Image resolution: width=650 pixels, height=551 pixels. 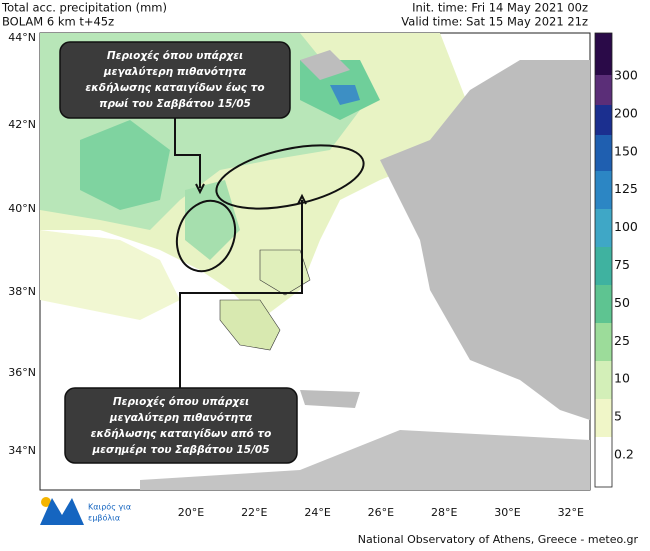 I want to click on latitude-label: 36°N, so click(x=22, y=372).